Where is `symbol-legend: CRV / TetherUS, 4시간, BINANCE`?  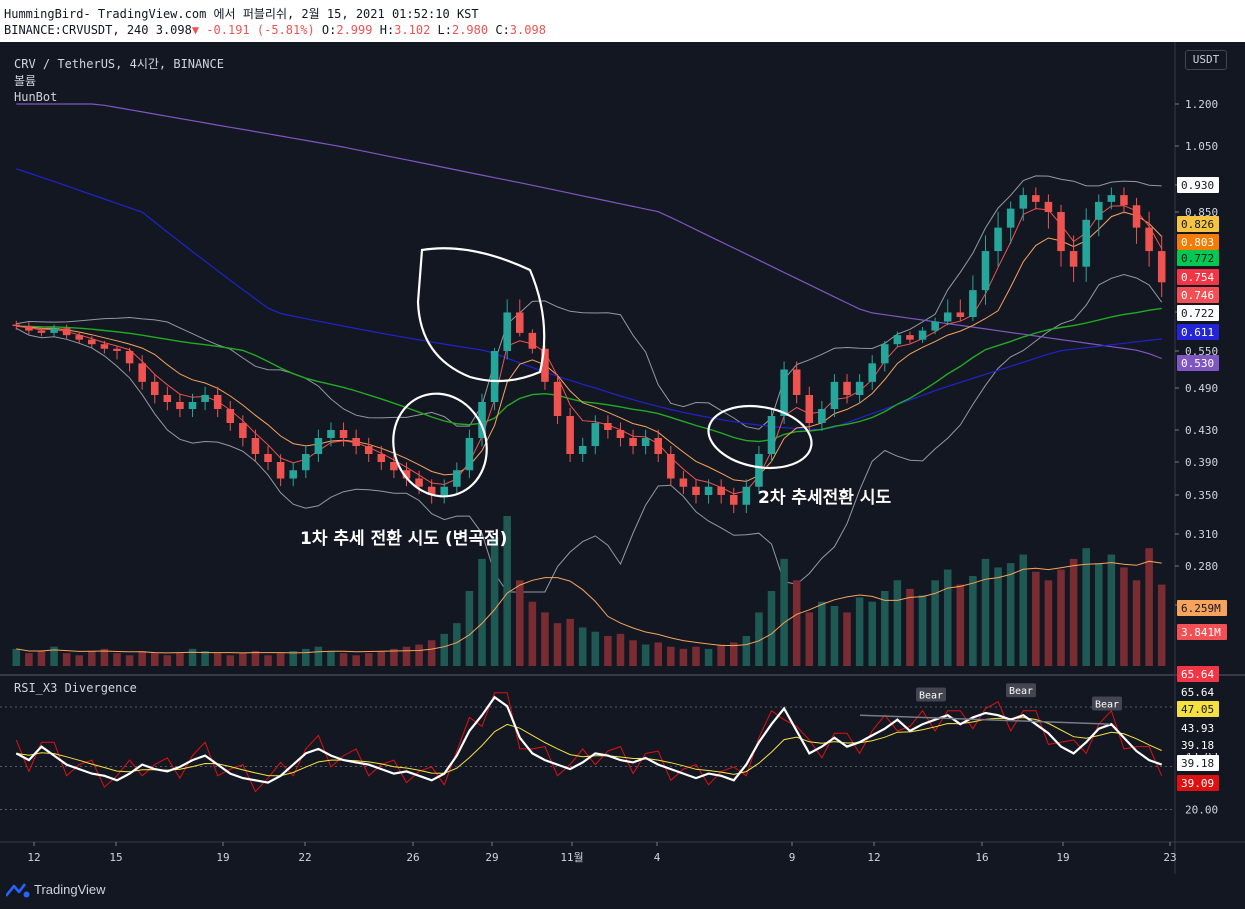 symbol-legend: CRV / TetherUS, 4시간, BINANCE is located at coordinates (119, 64).